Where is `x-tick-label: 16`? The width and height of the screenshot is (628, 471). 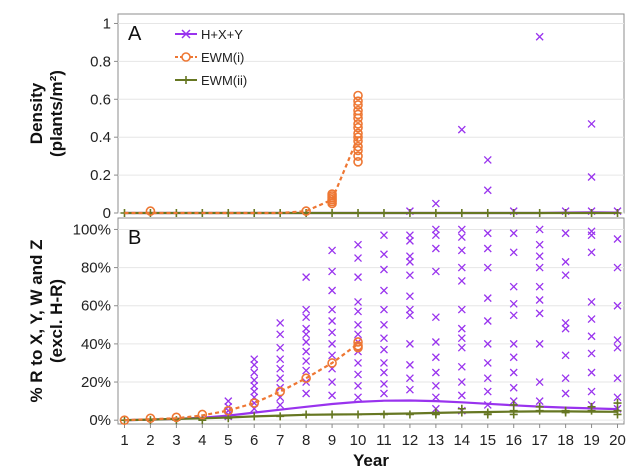
x-tick-label: 16 is located at coordinates (513, 440).